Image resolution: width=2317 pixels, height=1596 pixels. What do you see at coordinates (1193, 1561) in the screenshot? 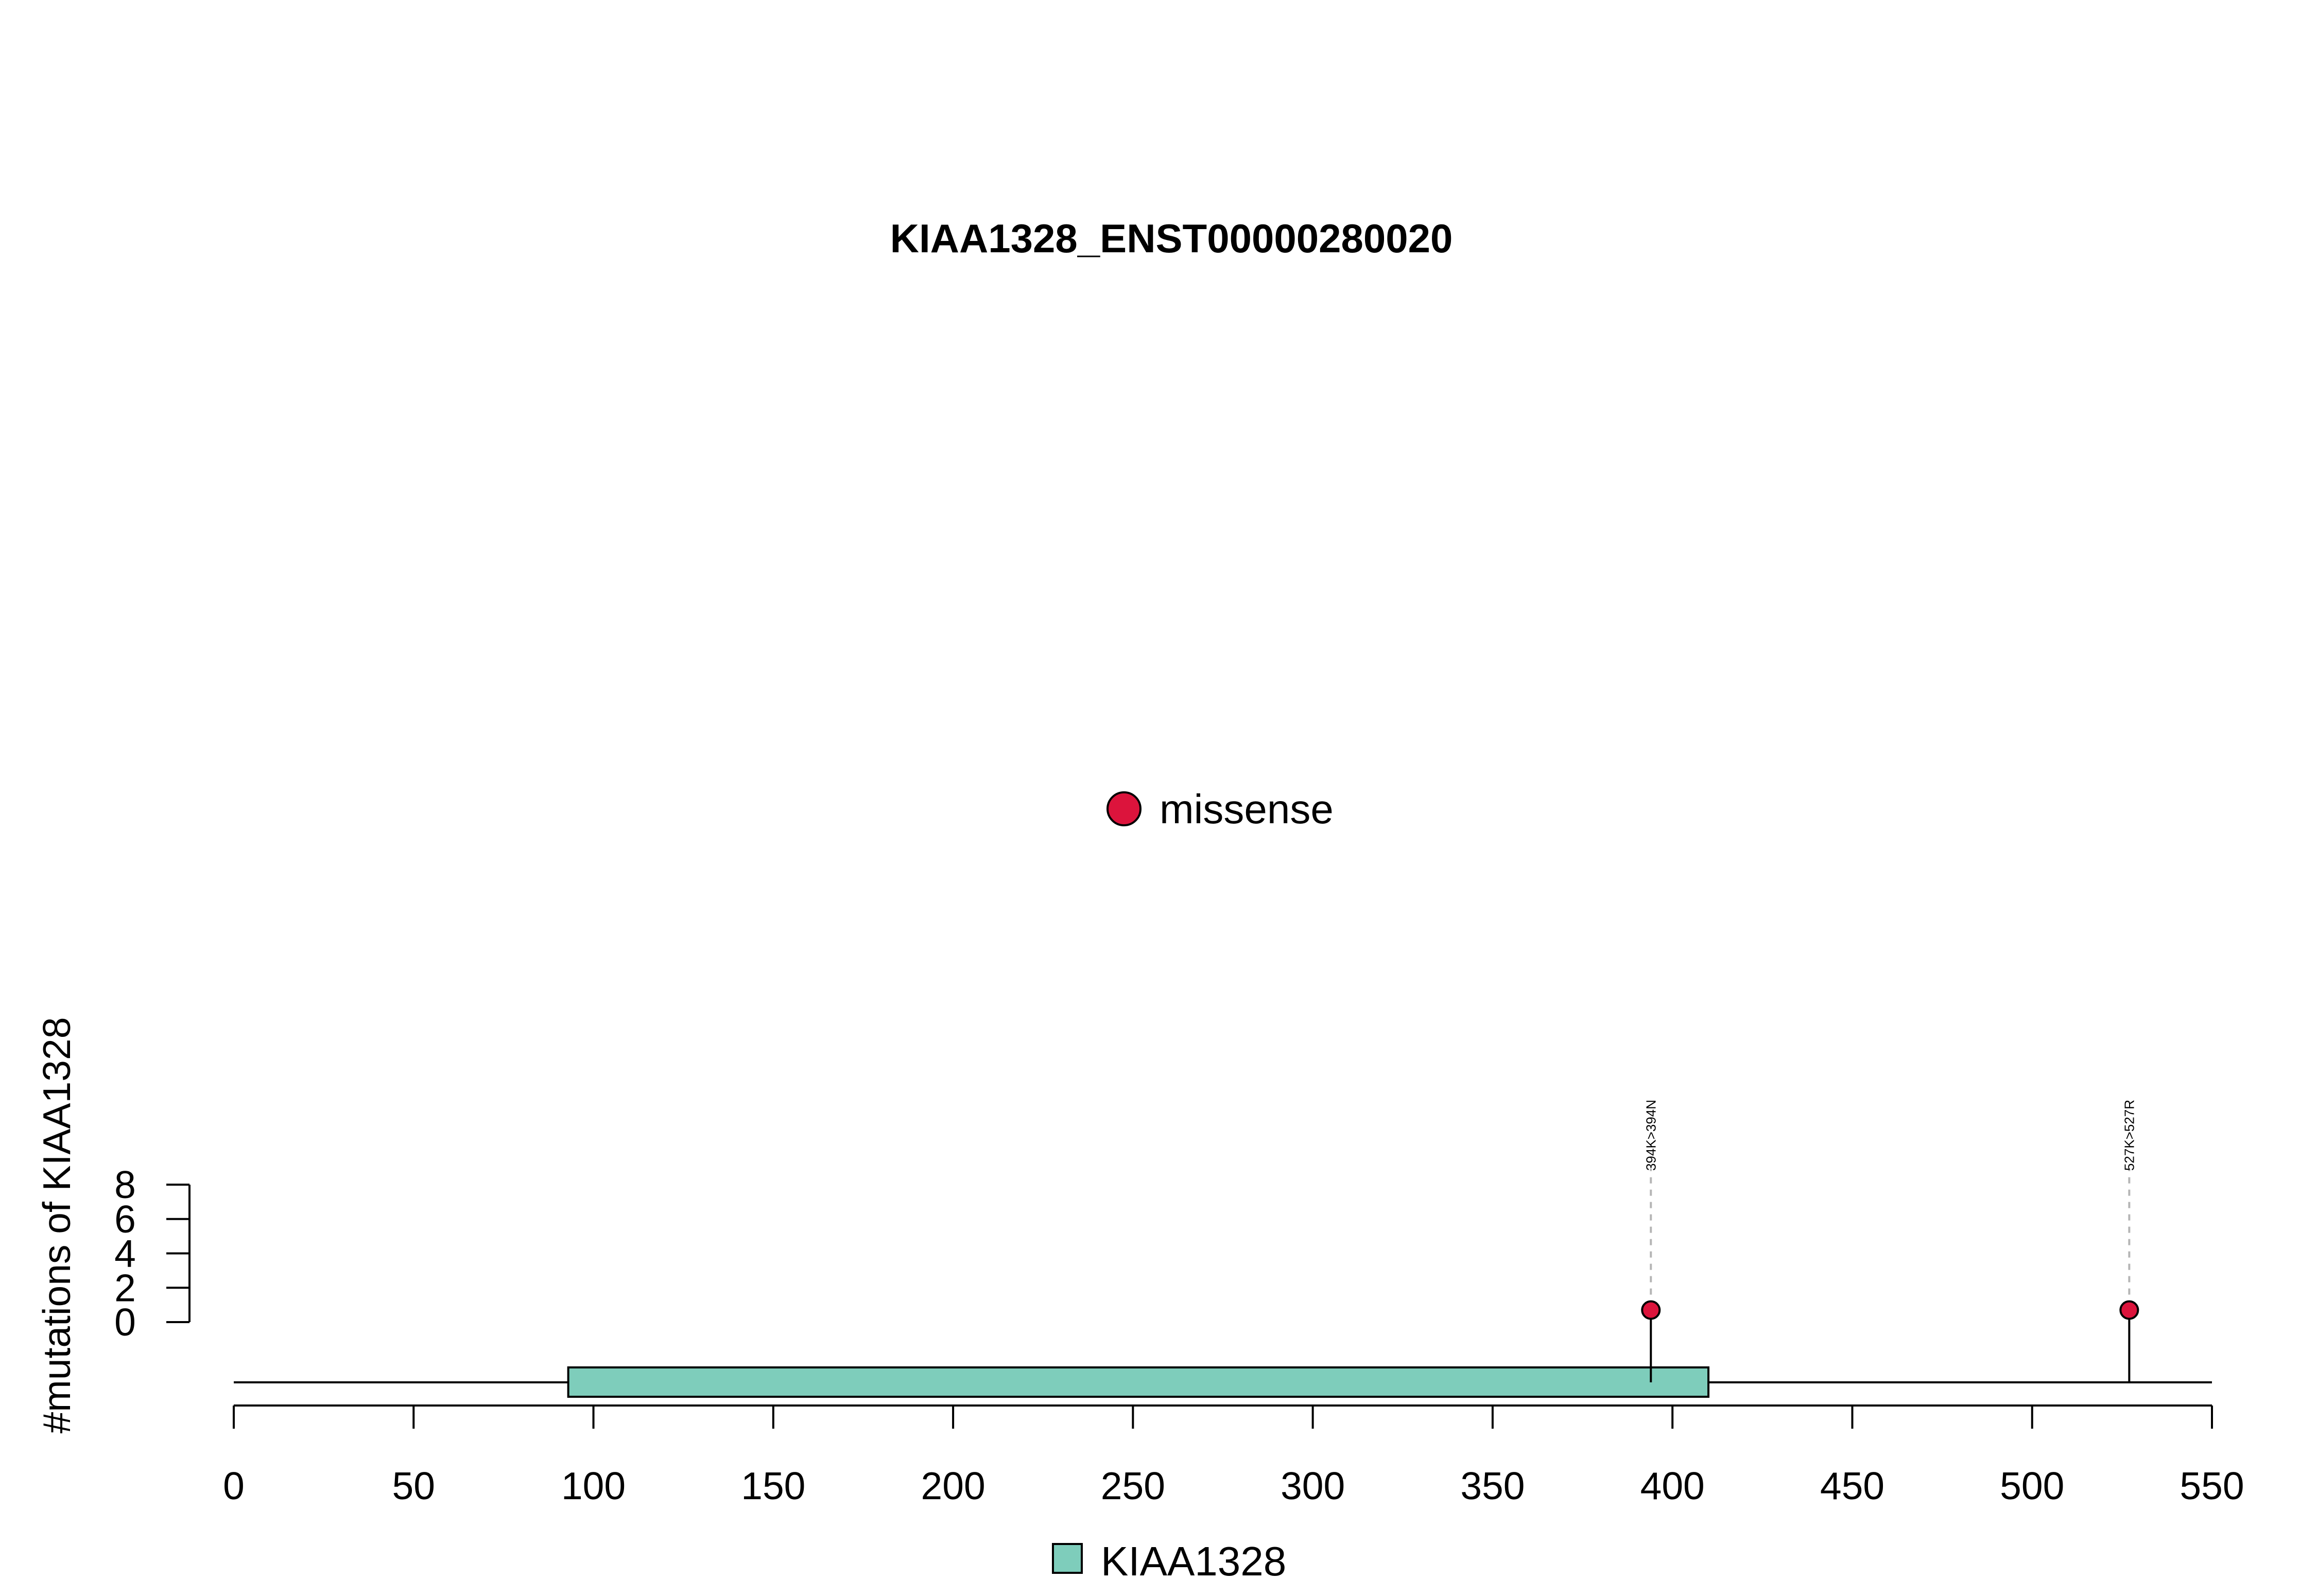
I see `domain-legend-label: KIAA1328` at bounding box center [1193, 1561].